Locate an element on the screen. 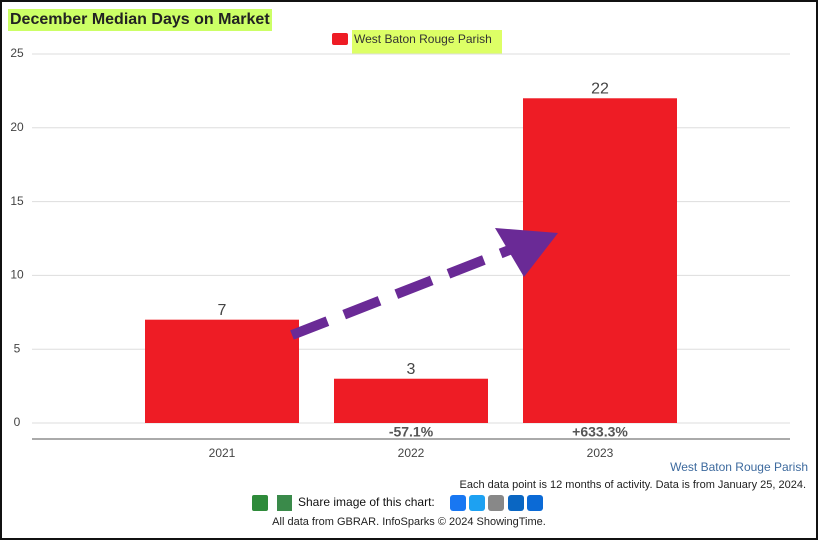 The width and height of the screenshot is (818, 540). linkedin-icon is located at coordinates (516, 503).